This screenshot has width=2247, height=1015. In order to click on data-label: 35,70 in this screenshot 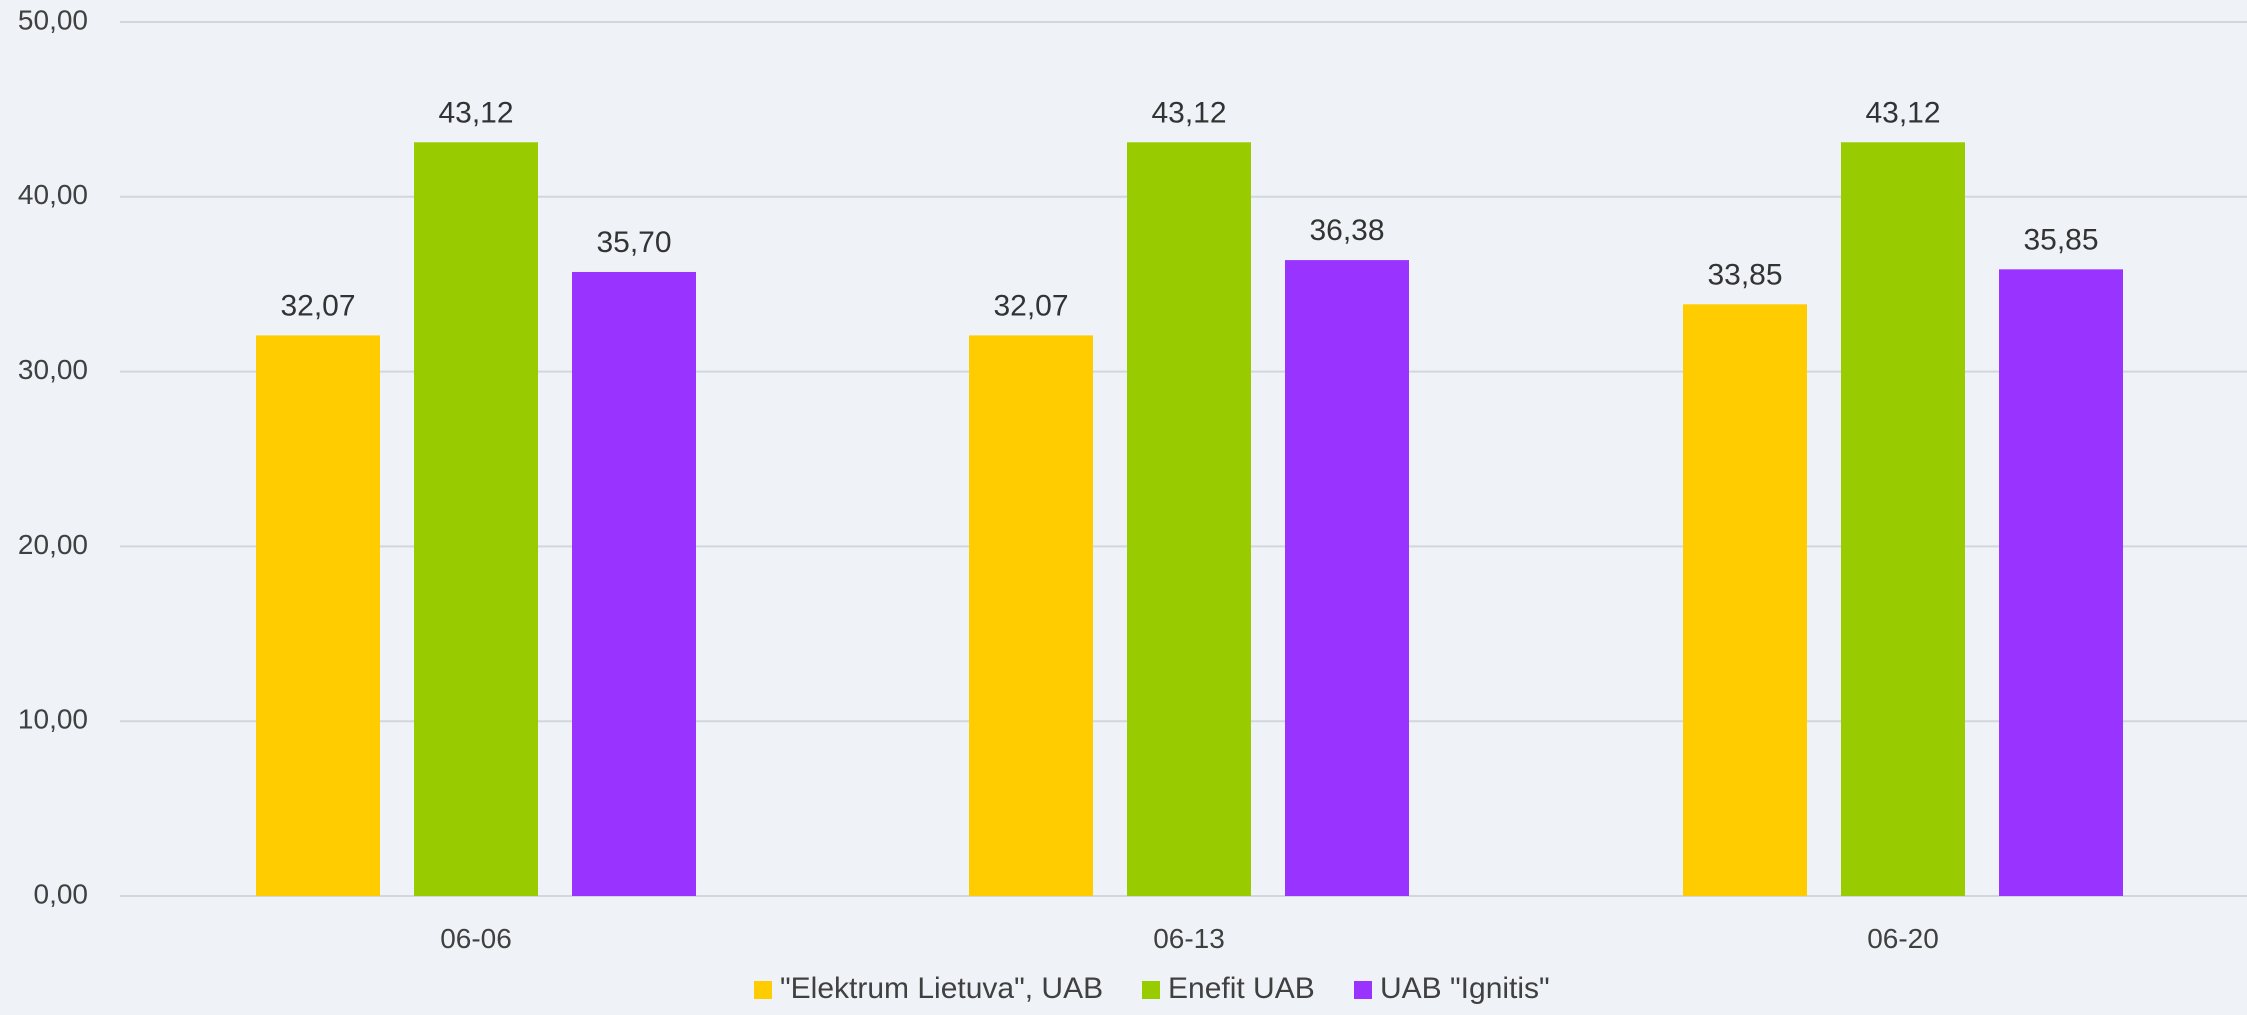, I will do `click(633, 242)`.